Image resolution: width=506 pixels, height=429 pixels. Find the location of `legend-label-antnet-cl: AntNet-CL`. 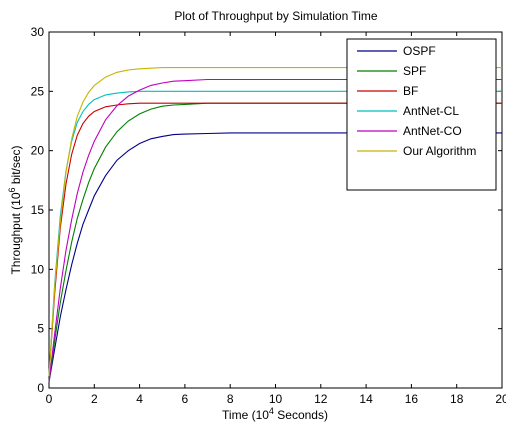

legend-label-antnet-cl: AntNet-CL is located at coordinates (431, 111).